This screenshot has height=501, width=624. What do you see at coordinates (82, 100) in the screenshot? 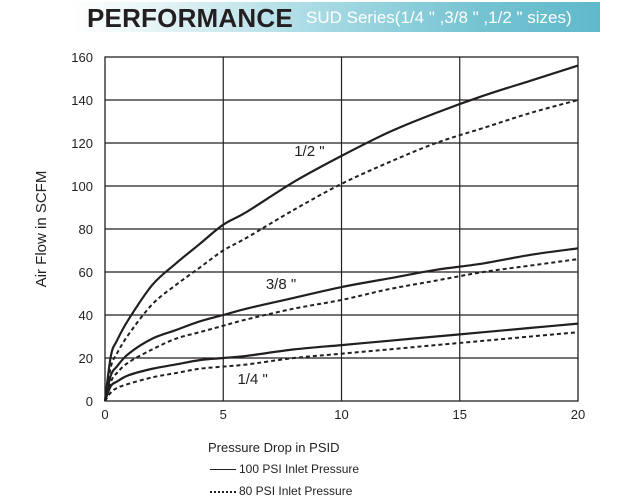
I see `y-tick-label: 140` at bounding box center [82, 100].